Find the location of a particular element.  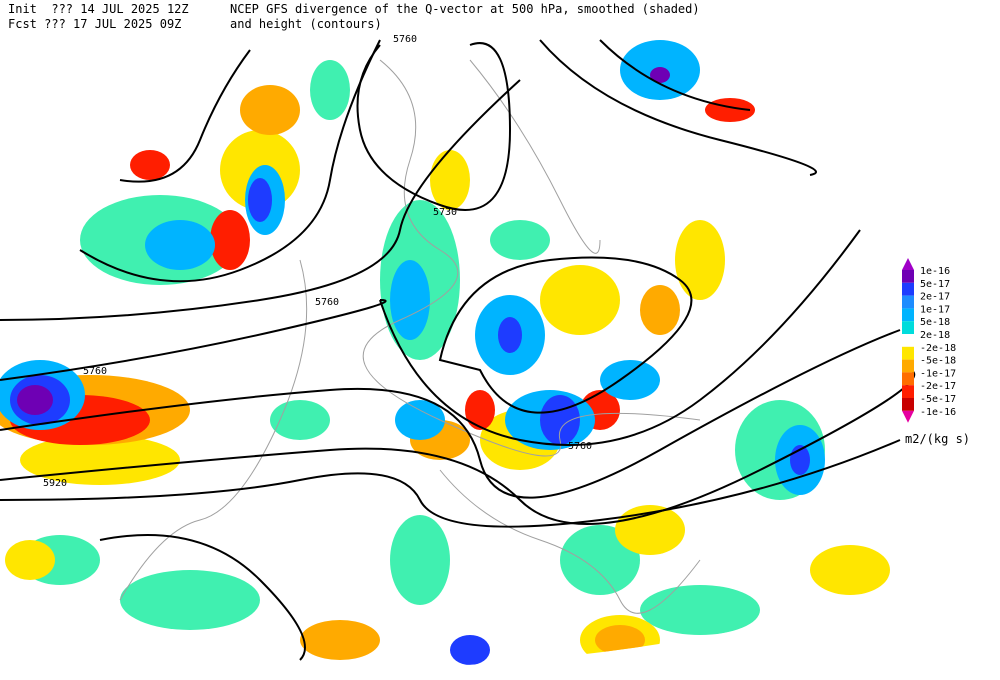

colorbar-label: -1e-17 is located at coordinates (938, 373).